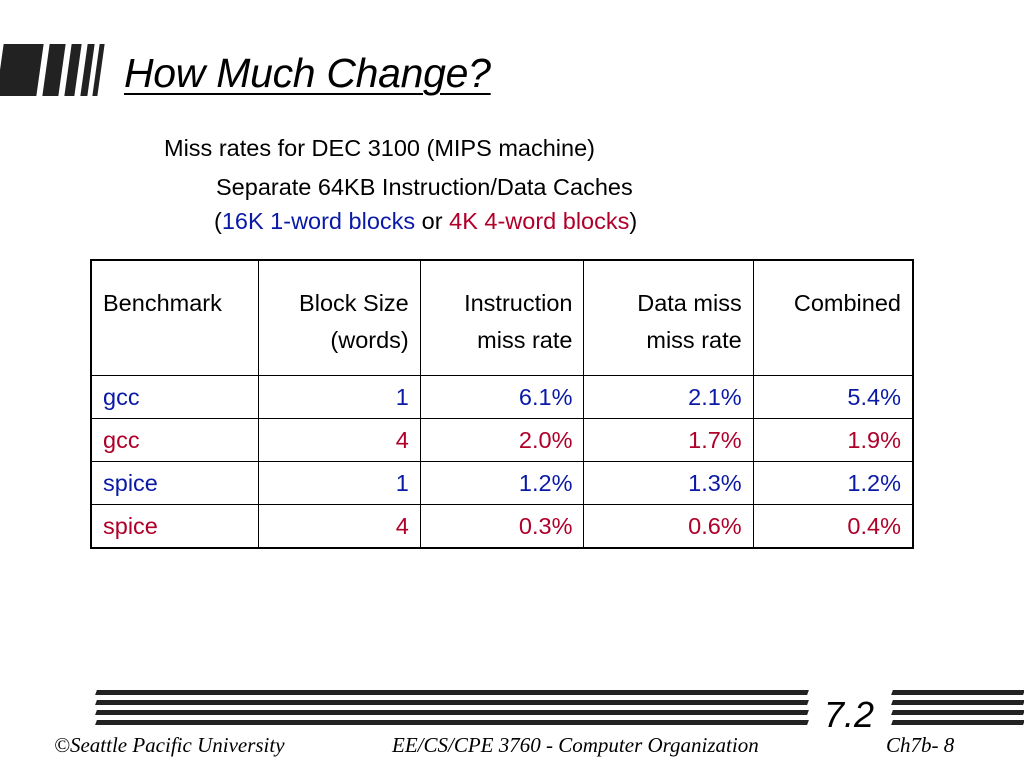  I want to click on cell-data: 1.3%, so click(668, 483).